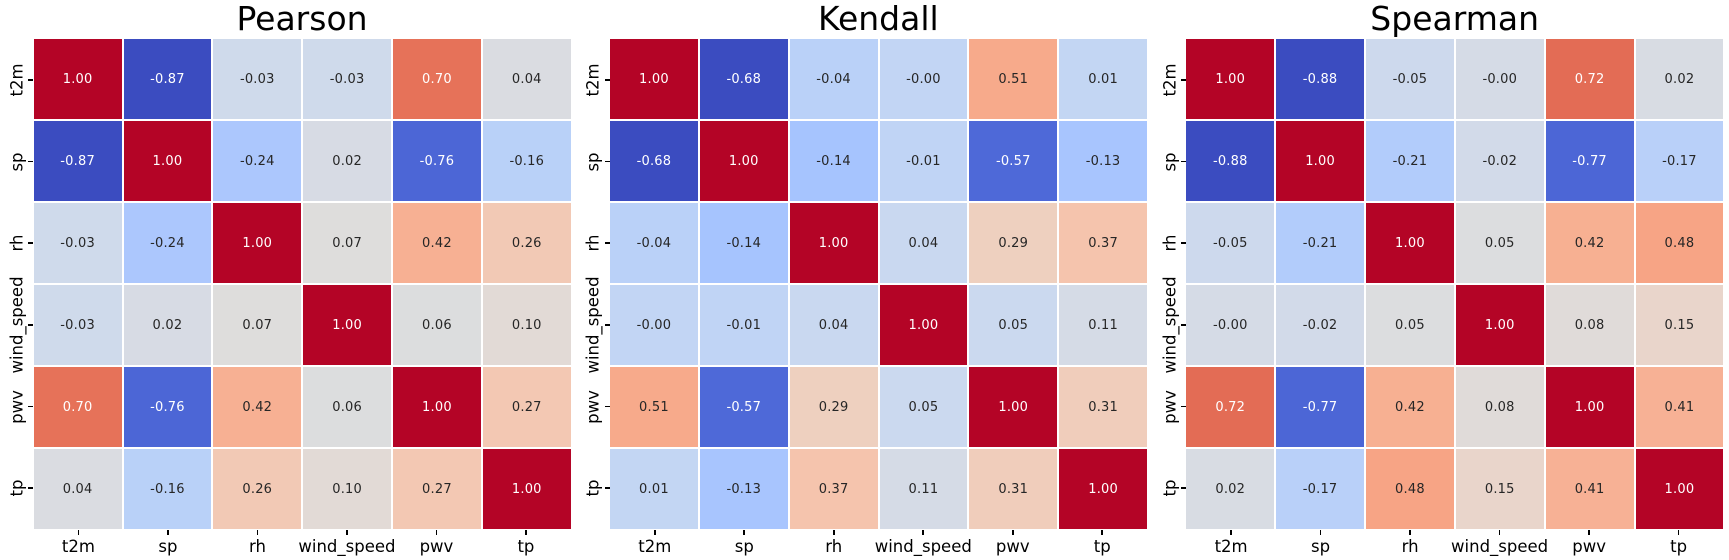 This screenshot has width=1729, height=560. What do you see at coordinates (1589, 79) in the screenshot?
I see `cell-value: 0.72` at bounding box center [1589, 79].